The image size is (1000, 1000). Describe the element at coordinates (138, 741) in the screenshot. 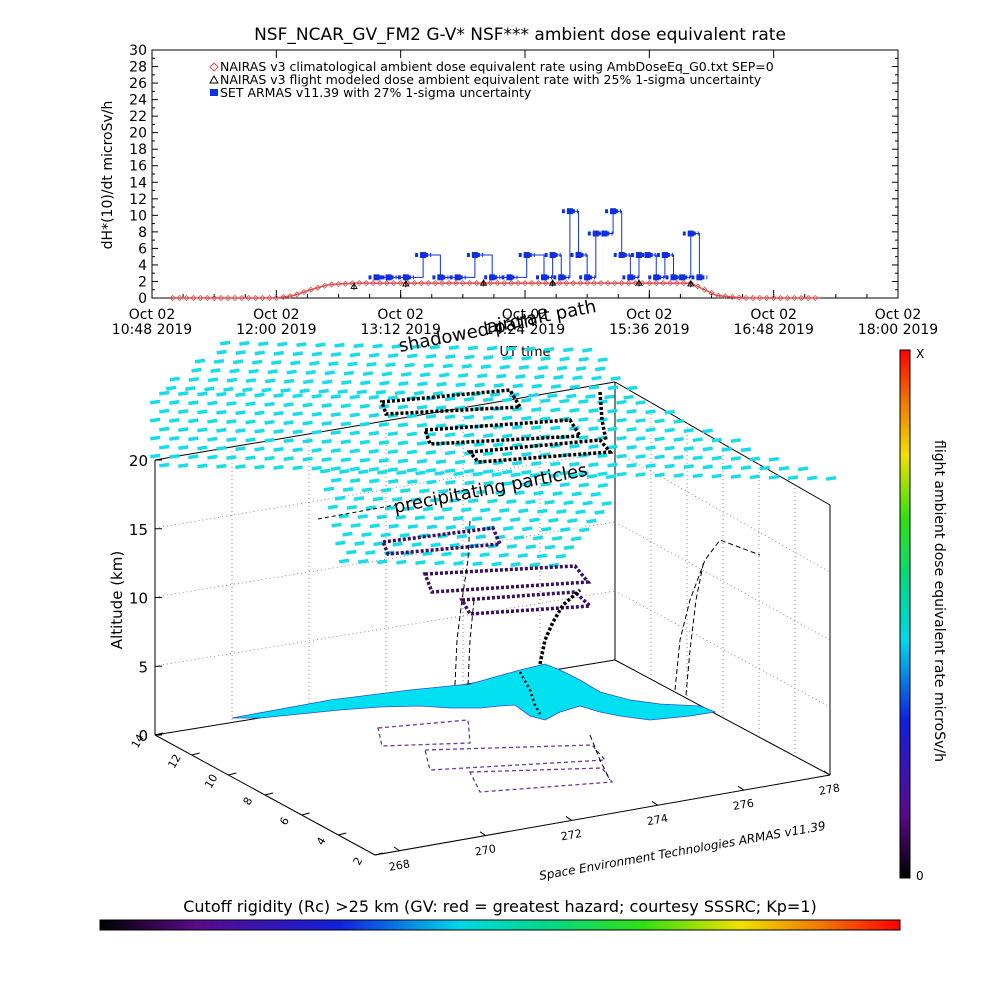

I see `depth-tick-label: 14` at that location.